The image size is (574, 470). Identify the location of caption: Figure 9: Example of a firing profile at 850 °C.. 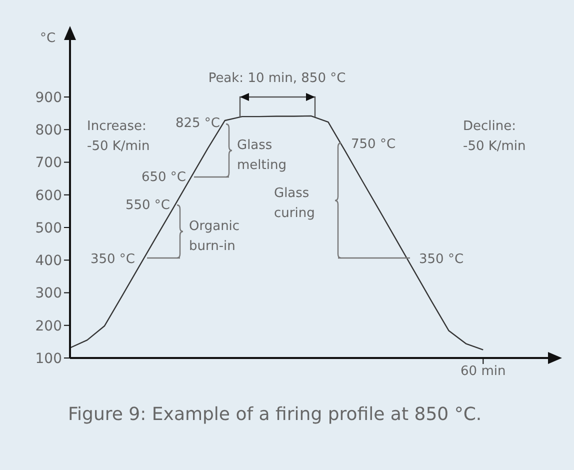
(275, 414).